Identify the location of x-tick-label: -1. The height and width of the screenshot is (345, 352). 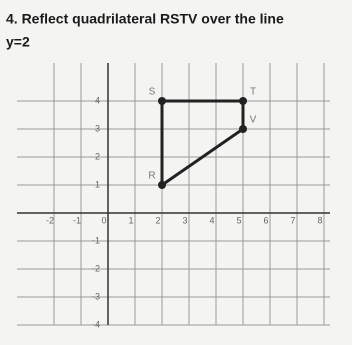
(77, 220).